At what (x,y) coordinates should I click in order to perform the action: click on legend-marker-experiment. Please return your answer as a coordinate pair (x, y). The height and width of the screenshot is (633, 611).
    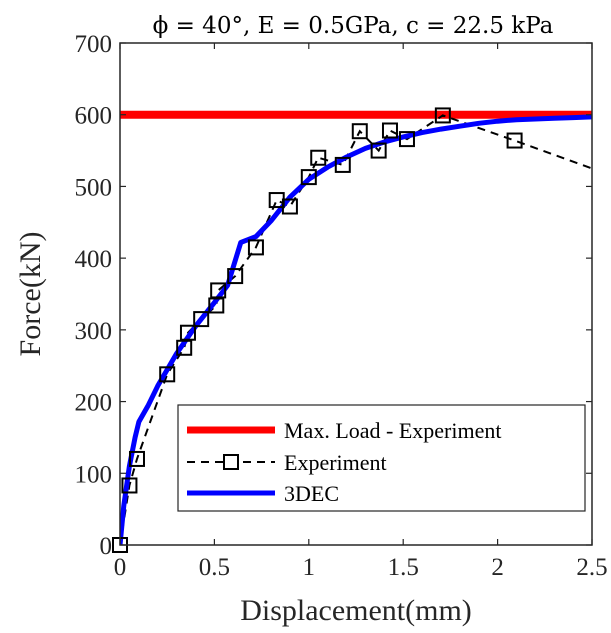
    Looking at the image, I should click on (231, 462).